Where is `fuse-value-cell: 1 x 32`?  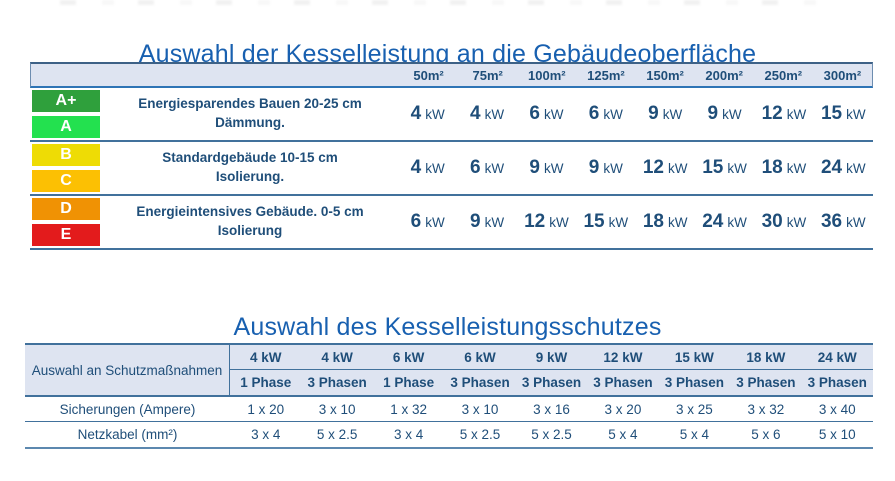 fuse-value-cell: 1 x 32 is located at coordinates (408, 408).